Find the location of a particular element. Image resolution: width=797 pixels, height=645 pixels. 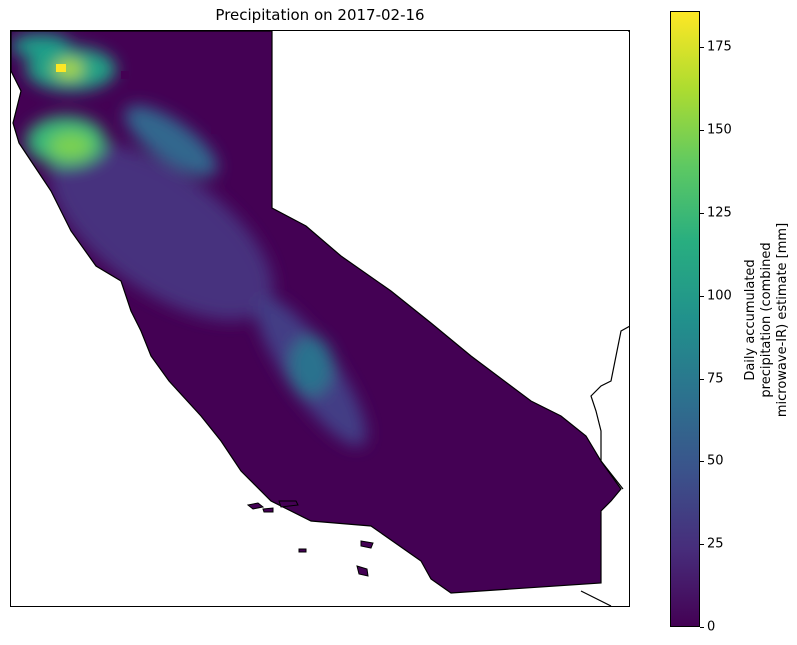

plot-title: Precipitation on 2017-02-16 is located at coordinates (320, 15).